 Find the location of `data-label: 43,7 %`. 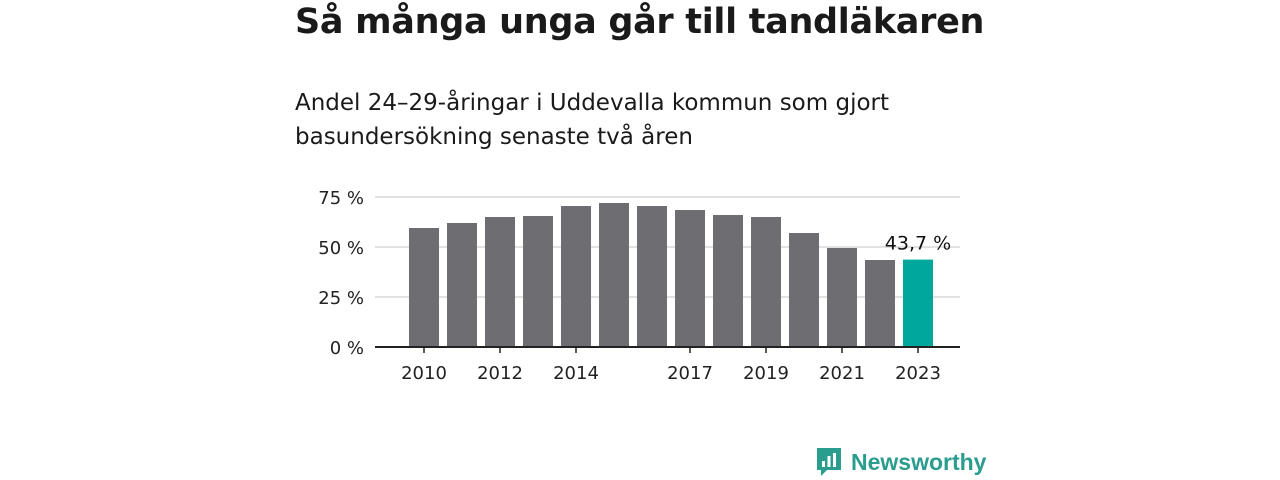

data-label: 43,7 % is located at coordinates (918, 244).